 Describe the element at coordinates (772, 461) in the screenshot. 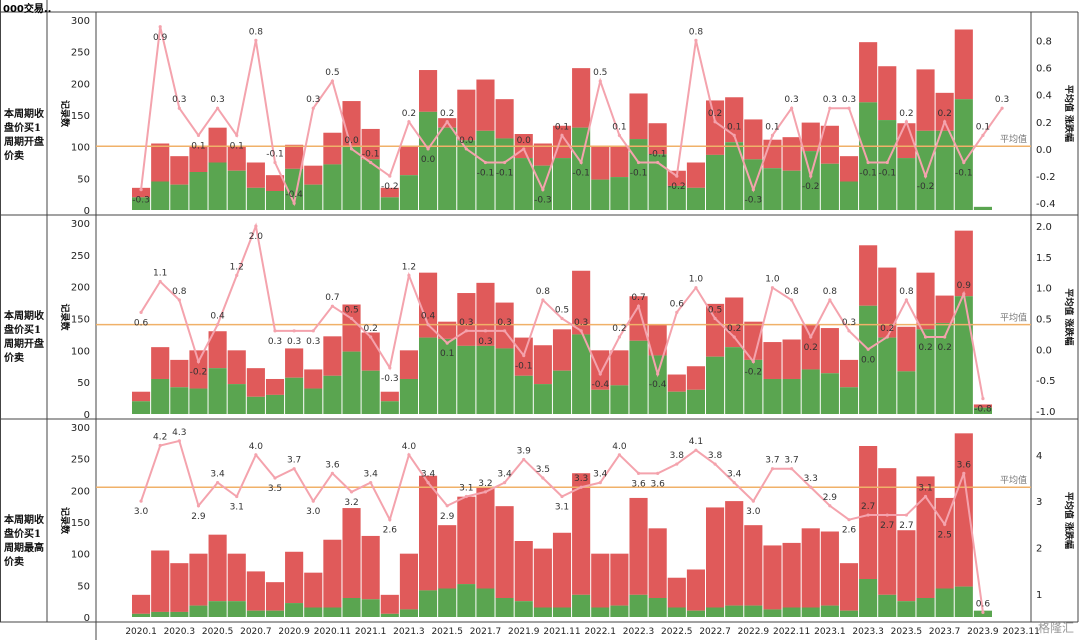

I see `data-label: 3.7` at that location.